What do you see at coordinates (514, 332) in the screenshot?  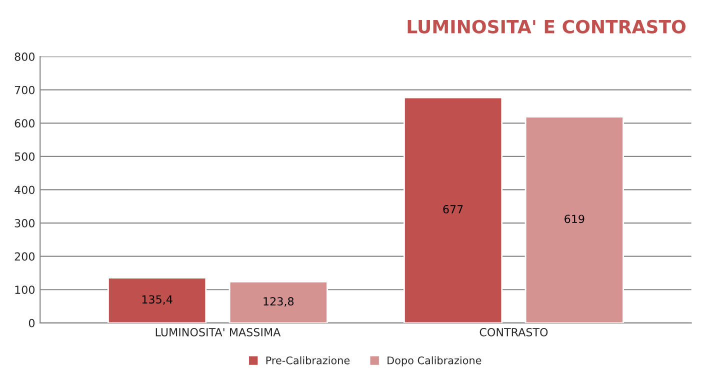 I see `x-tick-label: CONTRASTO` at bounding box center [514, 332].